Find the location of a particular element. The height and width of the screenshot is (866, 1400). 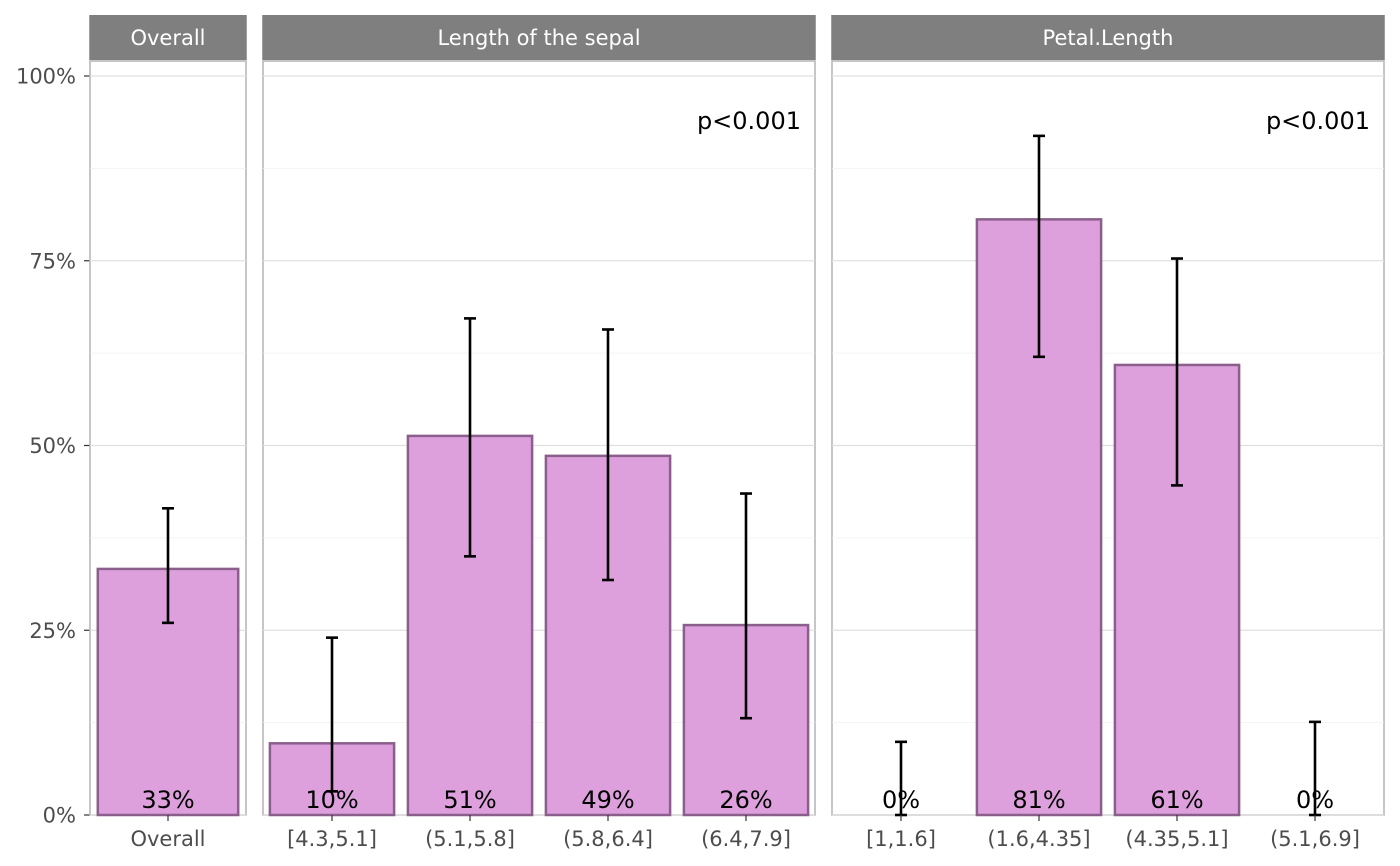

x-tick-label: (5.8,6.4] is located at coordinates (608, 839).